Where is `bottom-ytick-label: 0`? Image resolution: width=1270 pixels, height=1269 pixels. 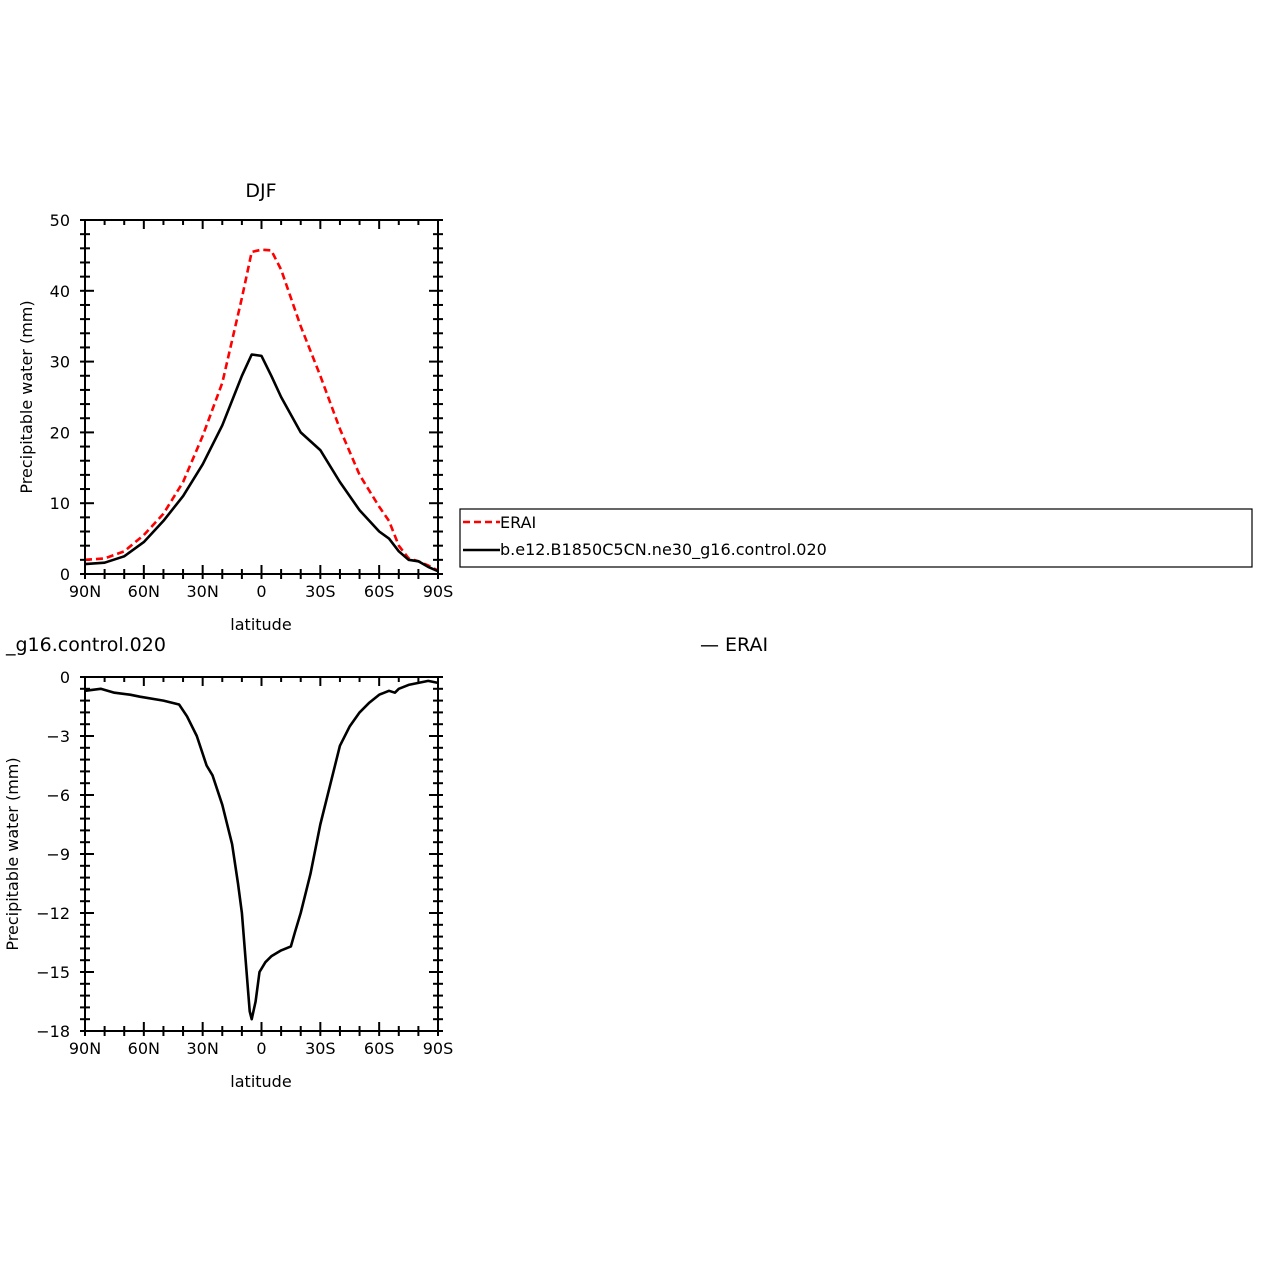 bottom-ytick-label: 0 is located at coordinates (65, 677).